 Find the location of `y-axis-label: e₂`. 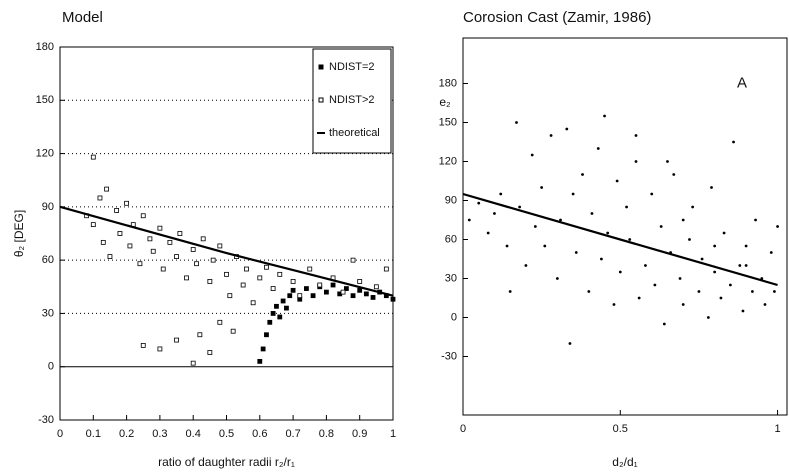

y-axis-label: e₂ is located at coordinates (445, 102).